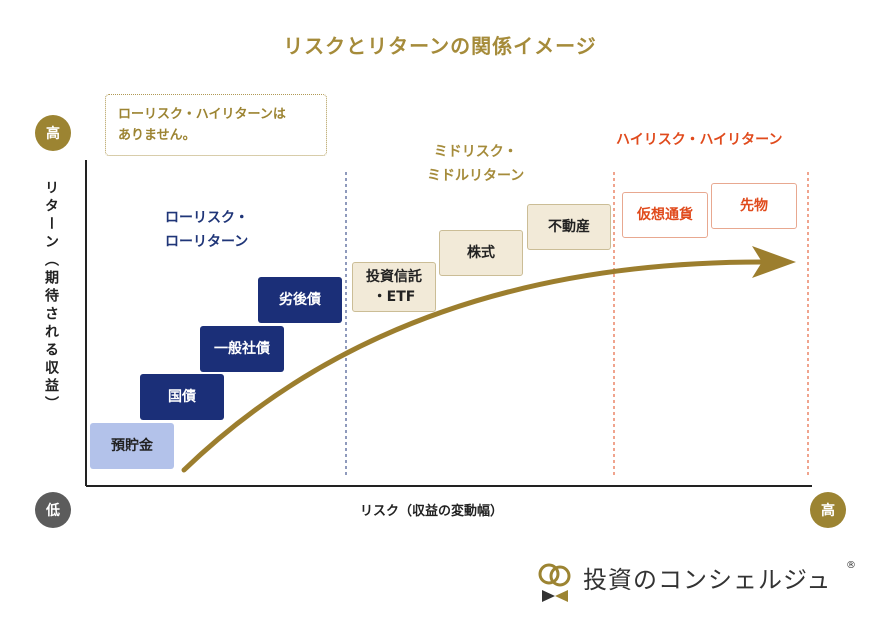  What do you see at coordinates (554, 582) in the screenshot?
I see `brand-logo-icon` at bounding box center [554, 582].